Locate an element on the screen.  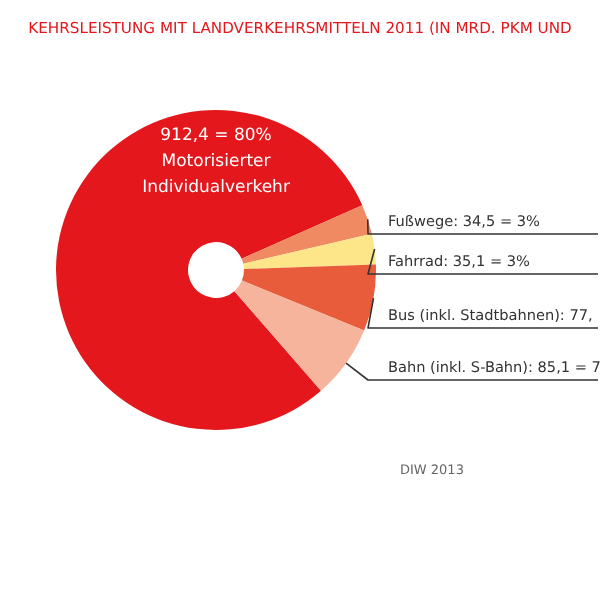
data-label: 912,4 = 80% is located at coordinates (216, 136).